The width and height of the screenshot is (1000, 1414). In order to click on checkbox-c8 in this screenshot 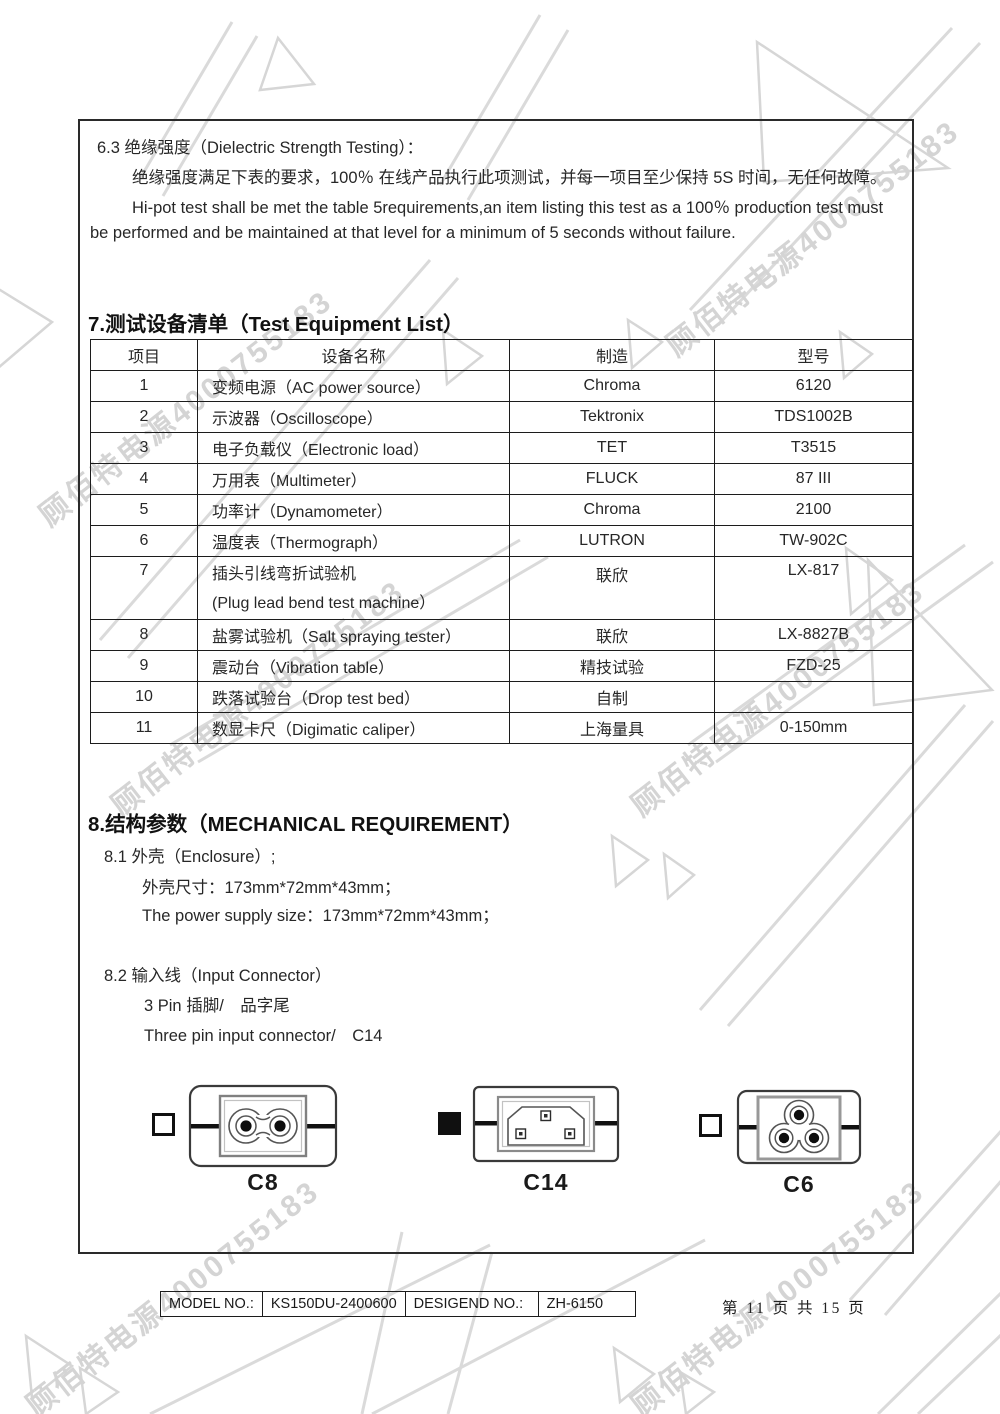, I will do `click(163, 1124)`.